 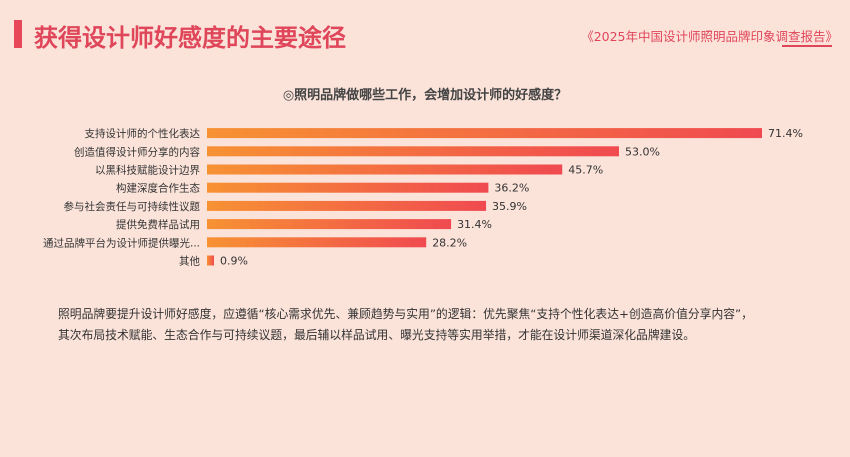 I want to click on value-label: 35.9%, so click(x=509, y=206).